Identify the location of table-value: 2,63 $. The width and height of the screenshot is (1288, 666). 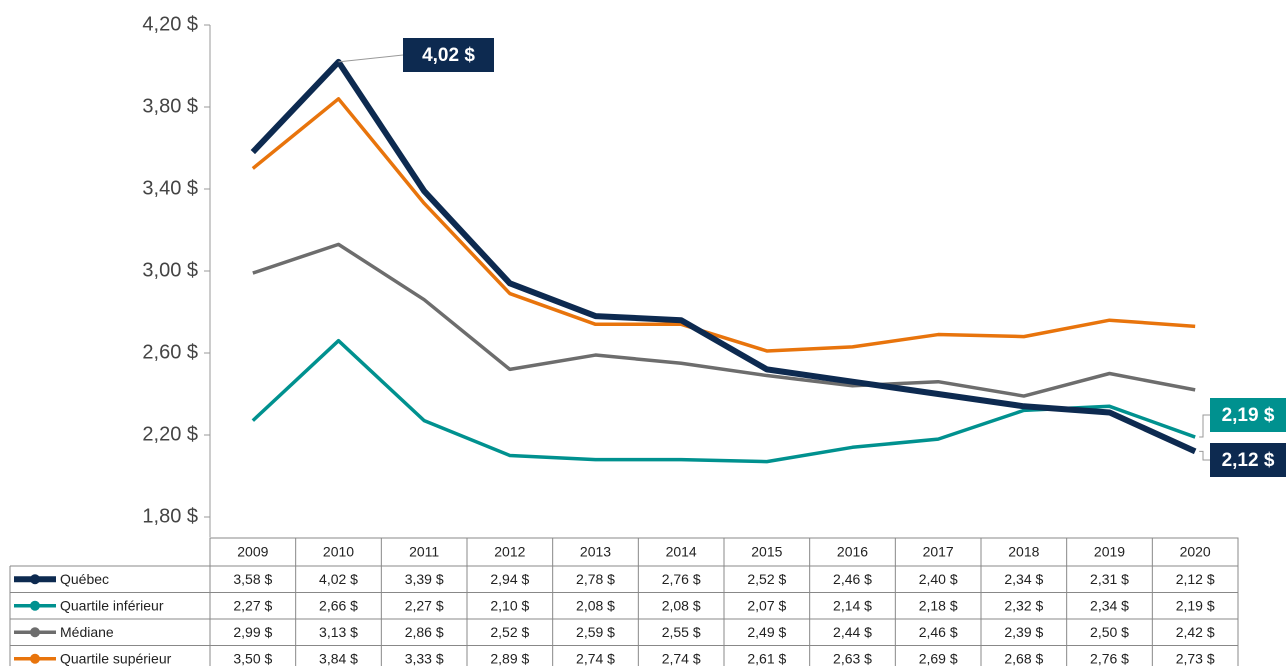
(852, 658).